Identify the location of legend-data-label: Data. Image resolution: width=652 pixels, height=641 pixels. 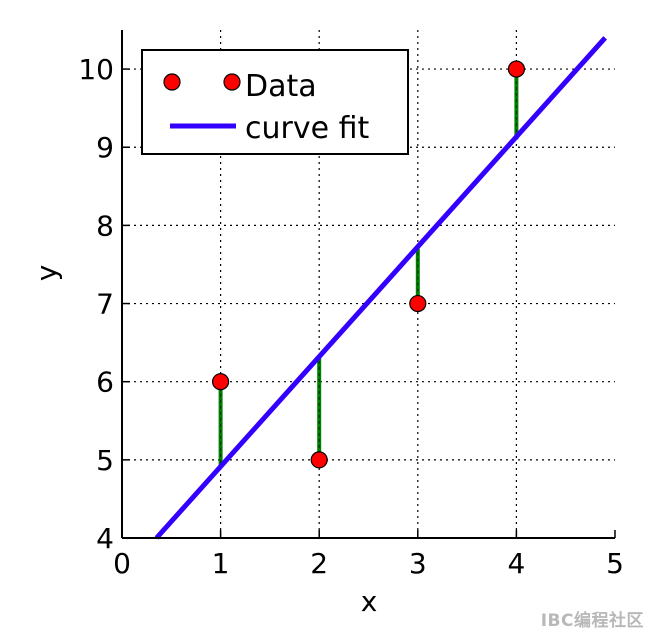
(281, 86).